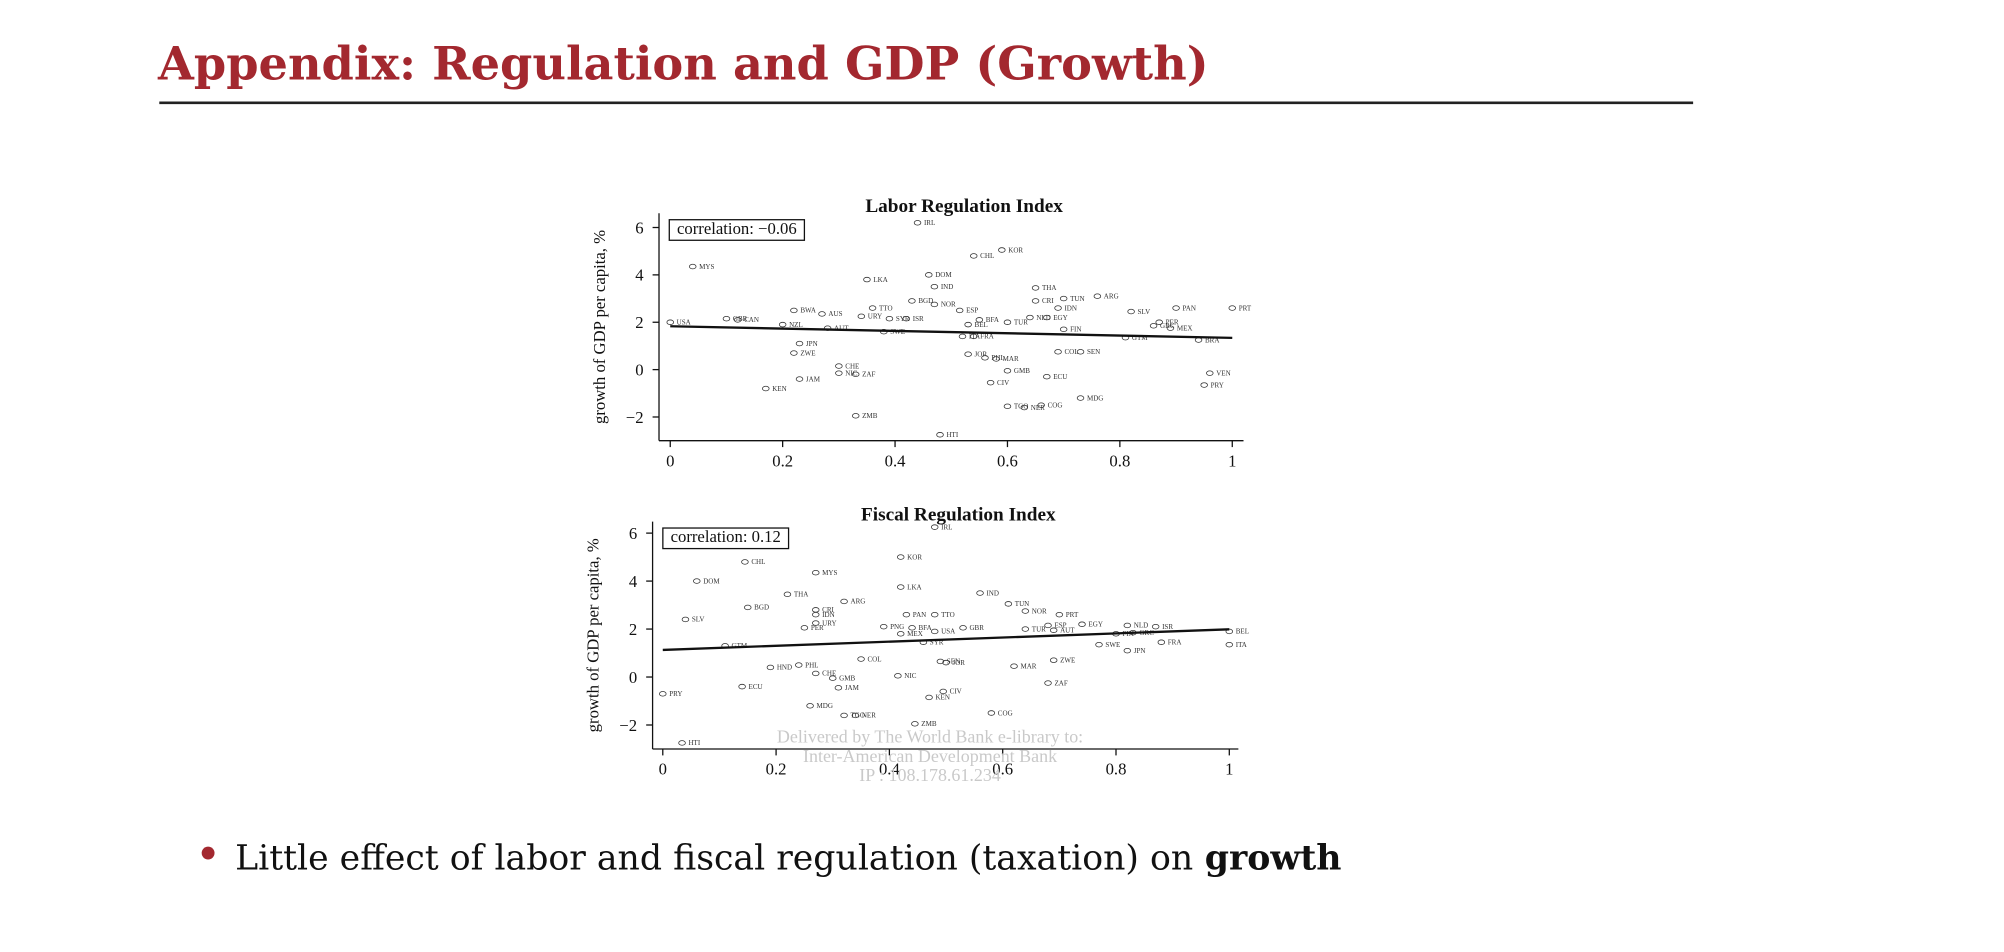  Describe the element at coordinates (639, 322) in the screenshot. I see `y-tick-label: 2` at that location.